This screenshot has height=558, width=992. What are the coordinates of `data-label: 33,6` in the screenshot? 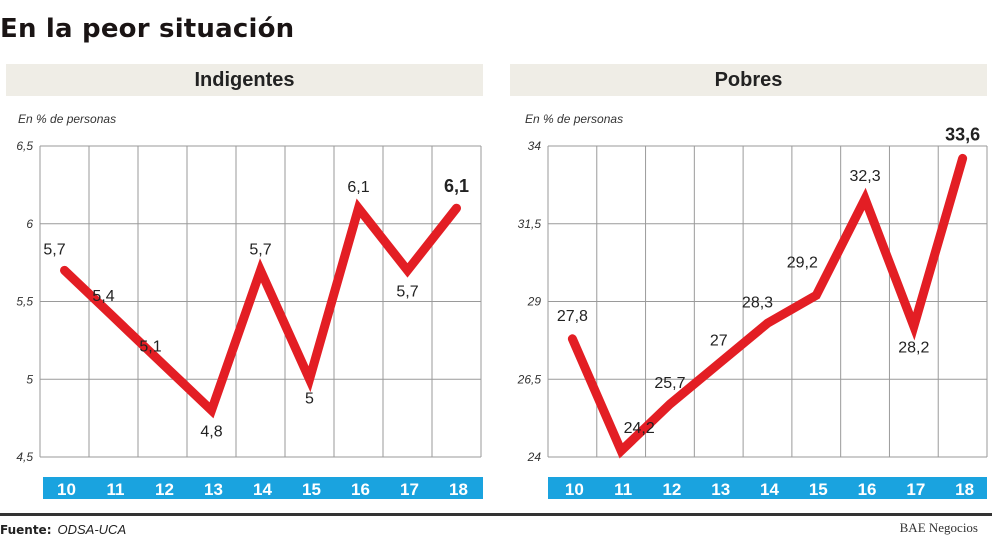 It's located at (962, 134).